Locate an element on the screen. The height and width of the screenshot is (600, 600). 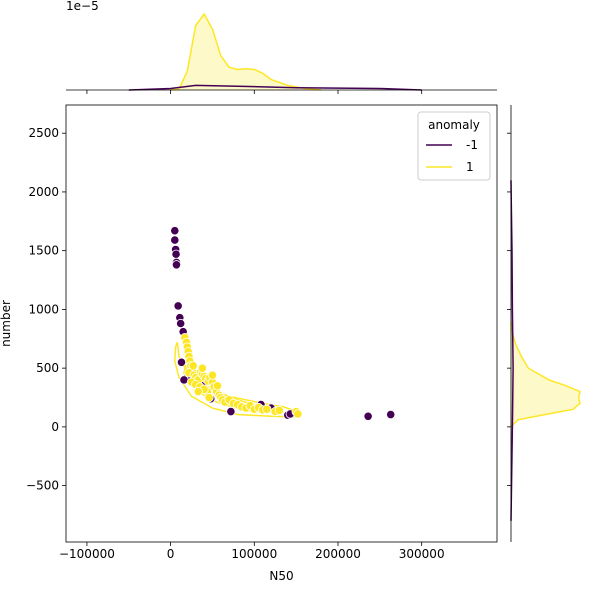
x-tick-label: 100000 is located at coordinates (254, 554).